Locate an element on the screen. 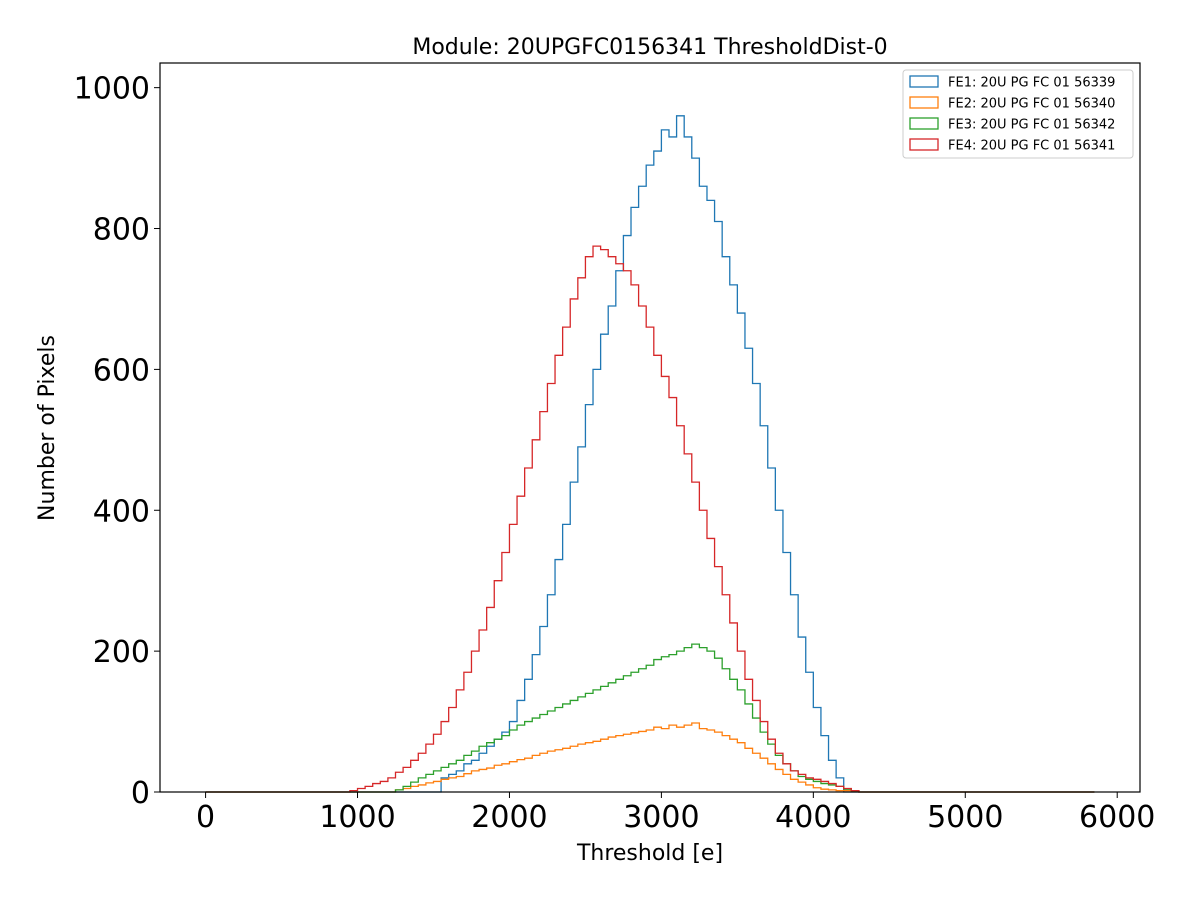 This screenshot has height=900, width=1200. x-axis-ticks: 0 1000 2000 3000 4000 5000 6000 is located at coordinates (675, 813).